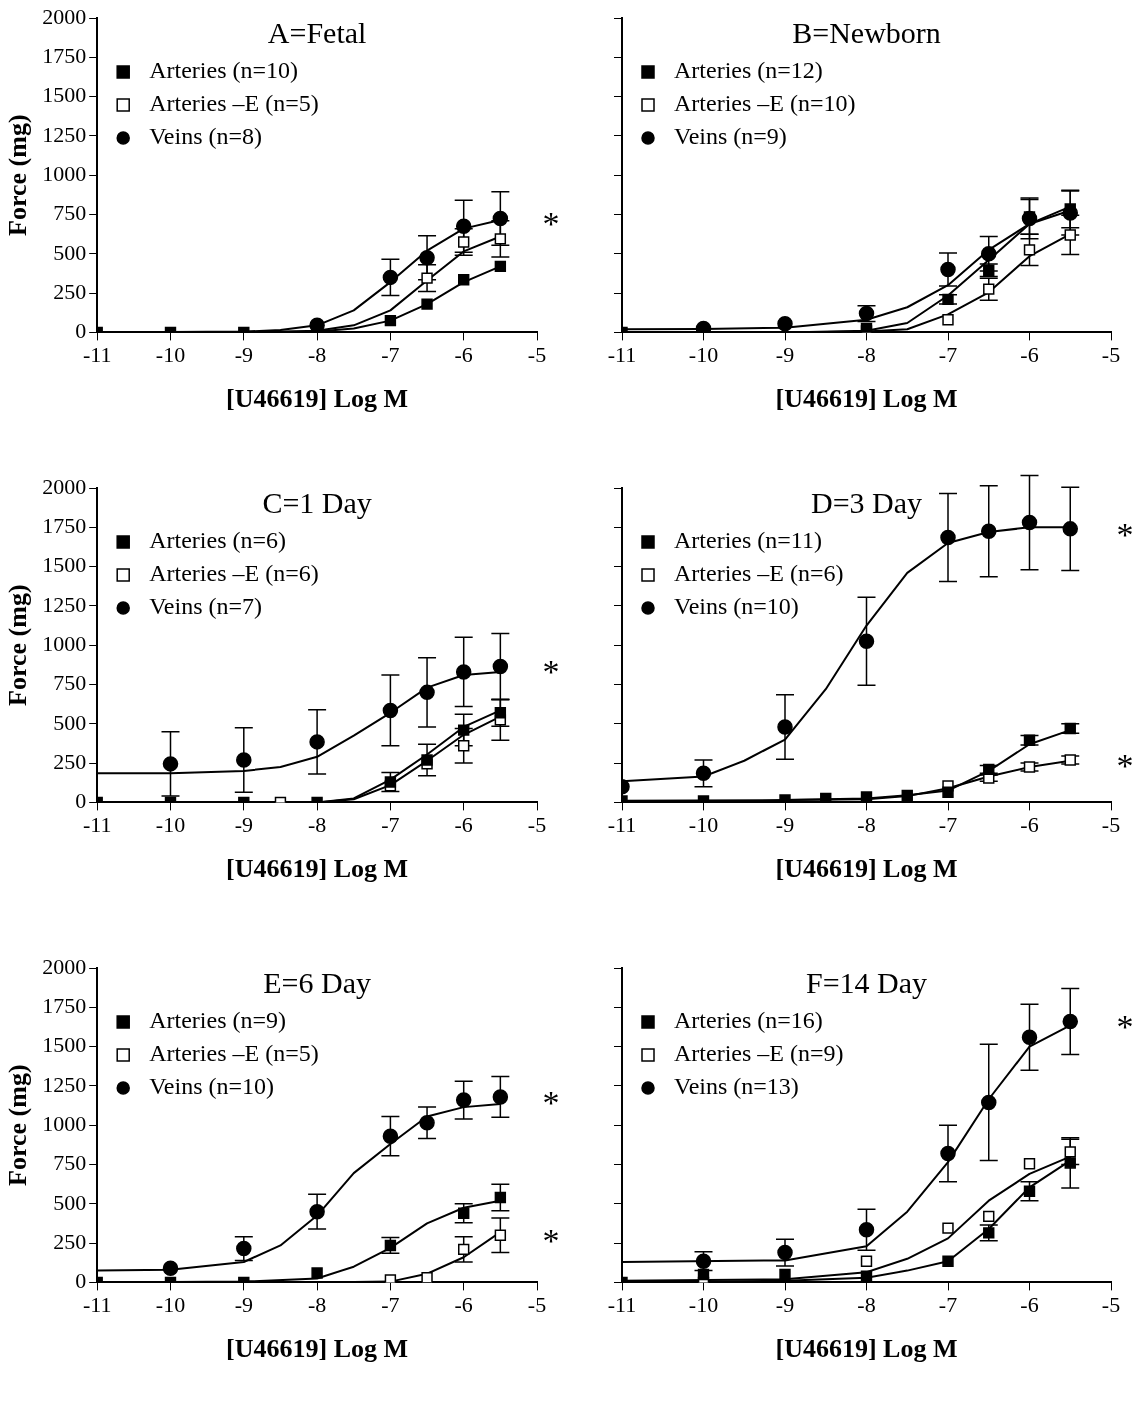 The height and width of the screenshot is (1421, 1147). I want to click on legend-label: Veins (n=13), so click(736, 1086).